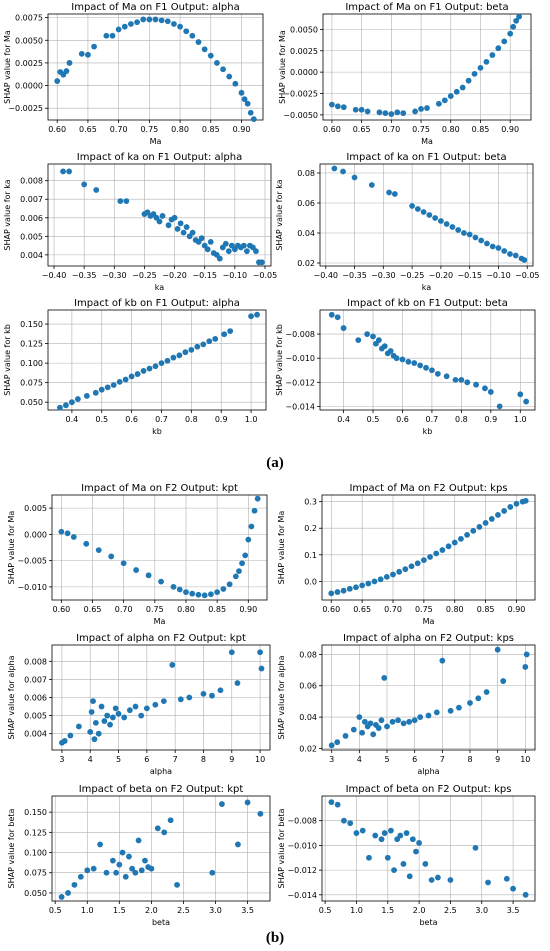 The width and height of the screenshot is (550, 951). What do you see at coordinates (428, 771) in the screenshot?
I see `x-axis-label: alpha` at bounding box center [428, 771].